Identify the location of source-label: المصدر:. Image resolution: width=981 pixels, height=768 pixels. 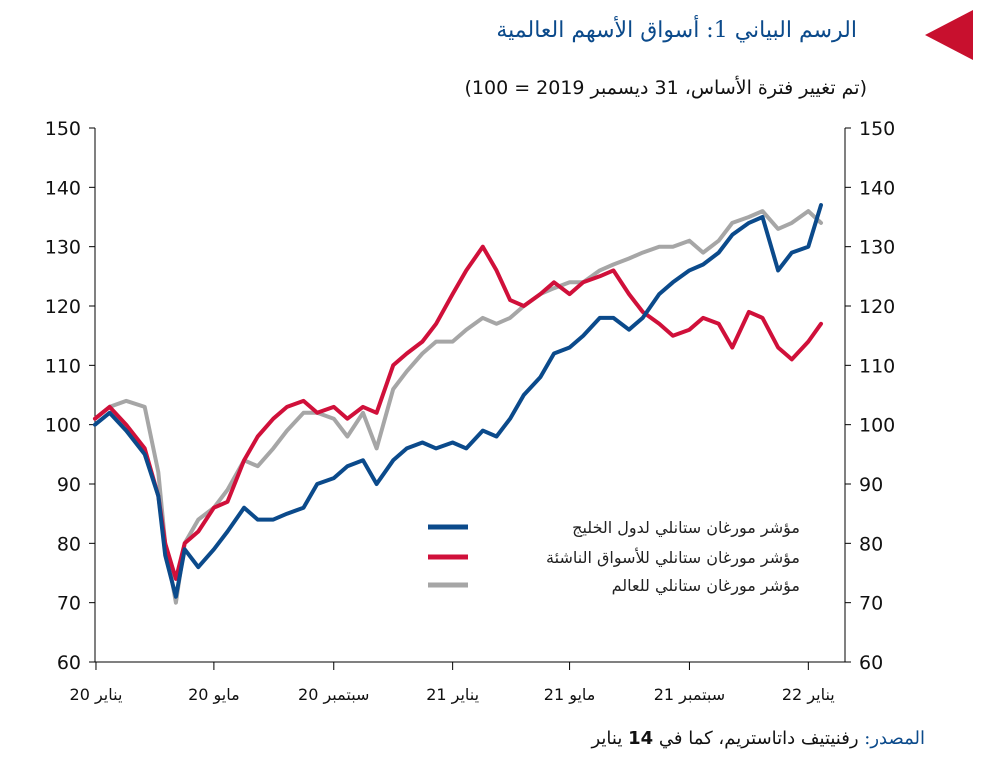
(894, 738).